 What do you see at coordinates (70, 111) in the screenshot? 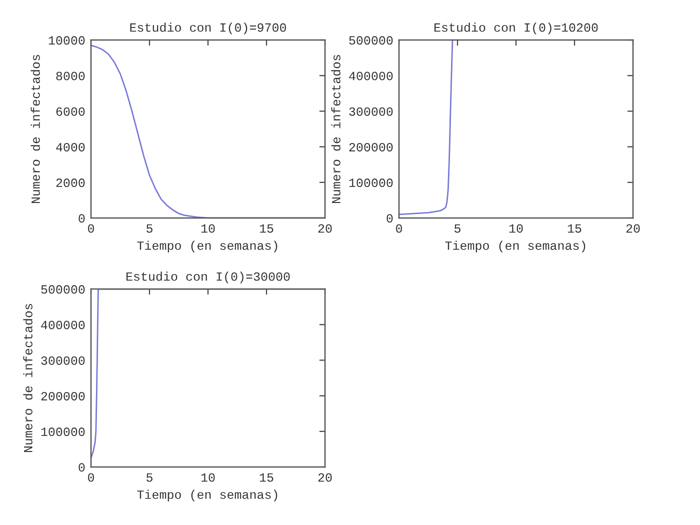
I see `y-tick-label: 6000` at bounding box center [70, 111].